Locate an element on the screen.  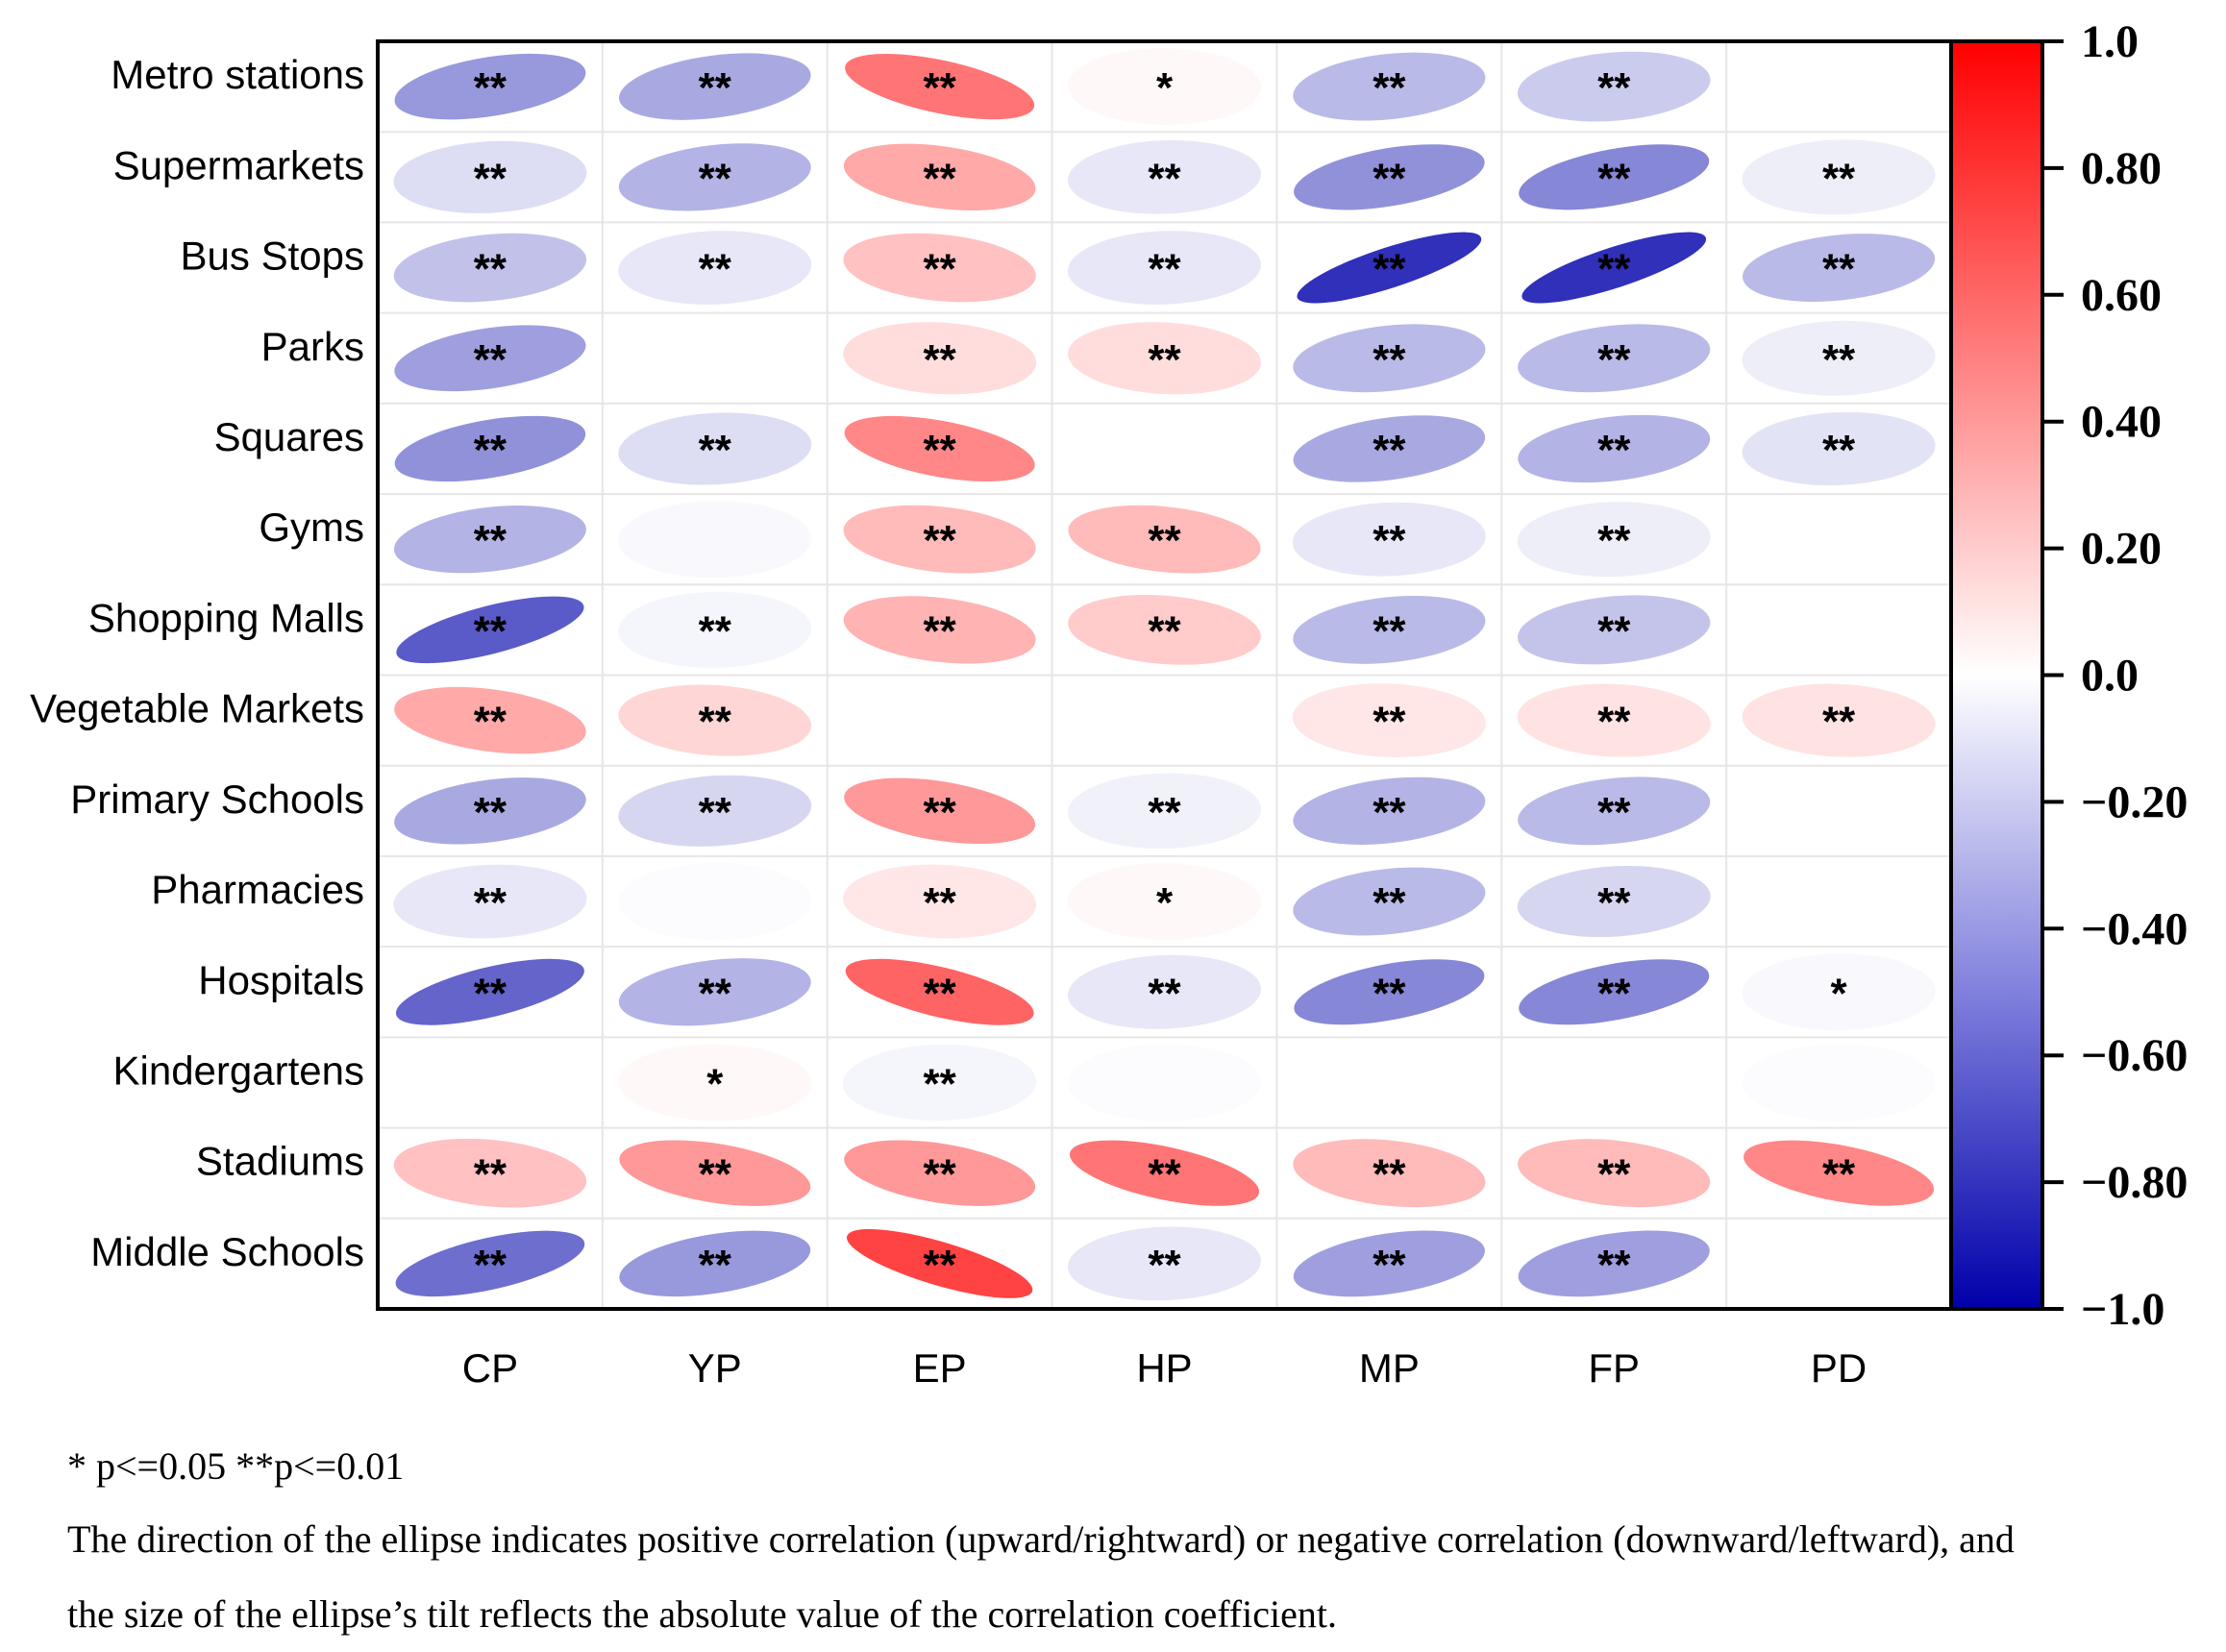
row-label: Middle Schools is located at coordinates (227, 1251).